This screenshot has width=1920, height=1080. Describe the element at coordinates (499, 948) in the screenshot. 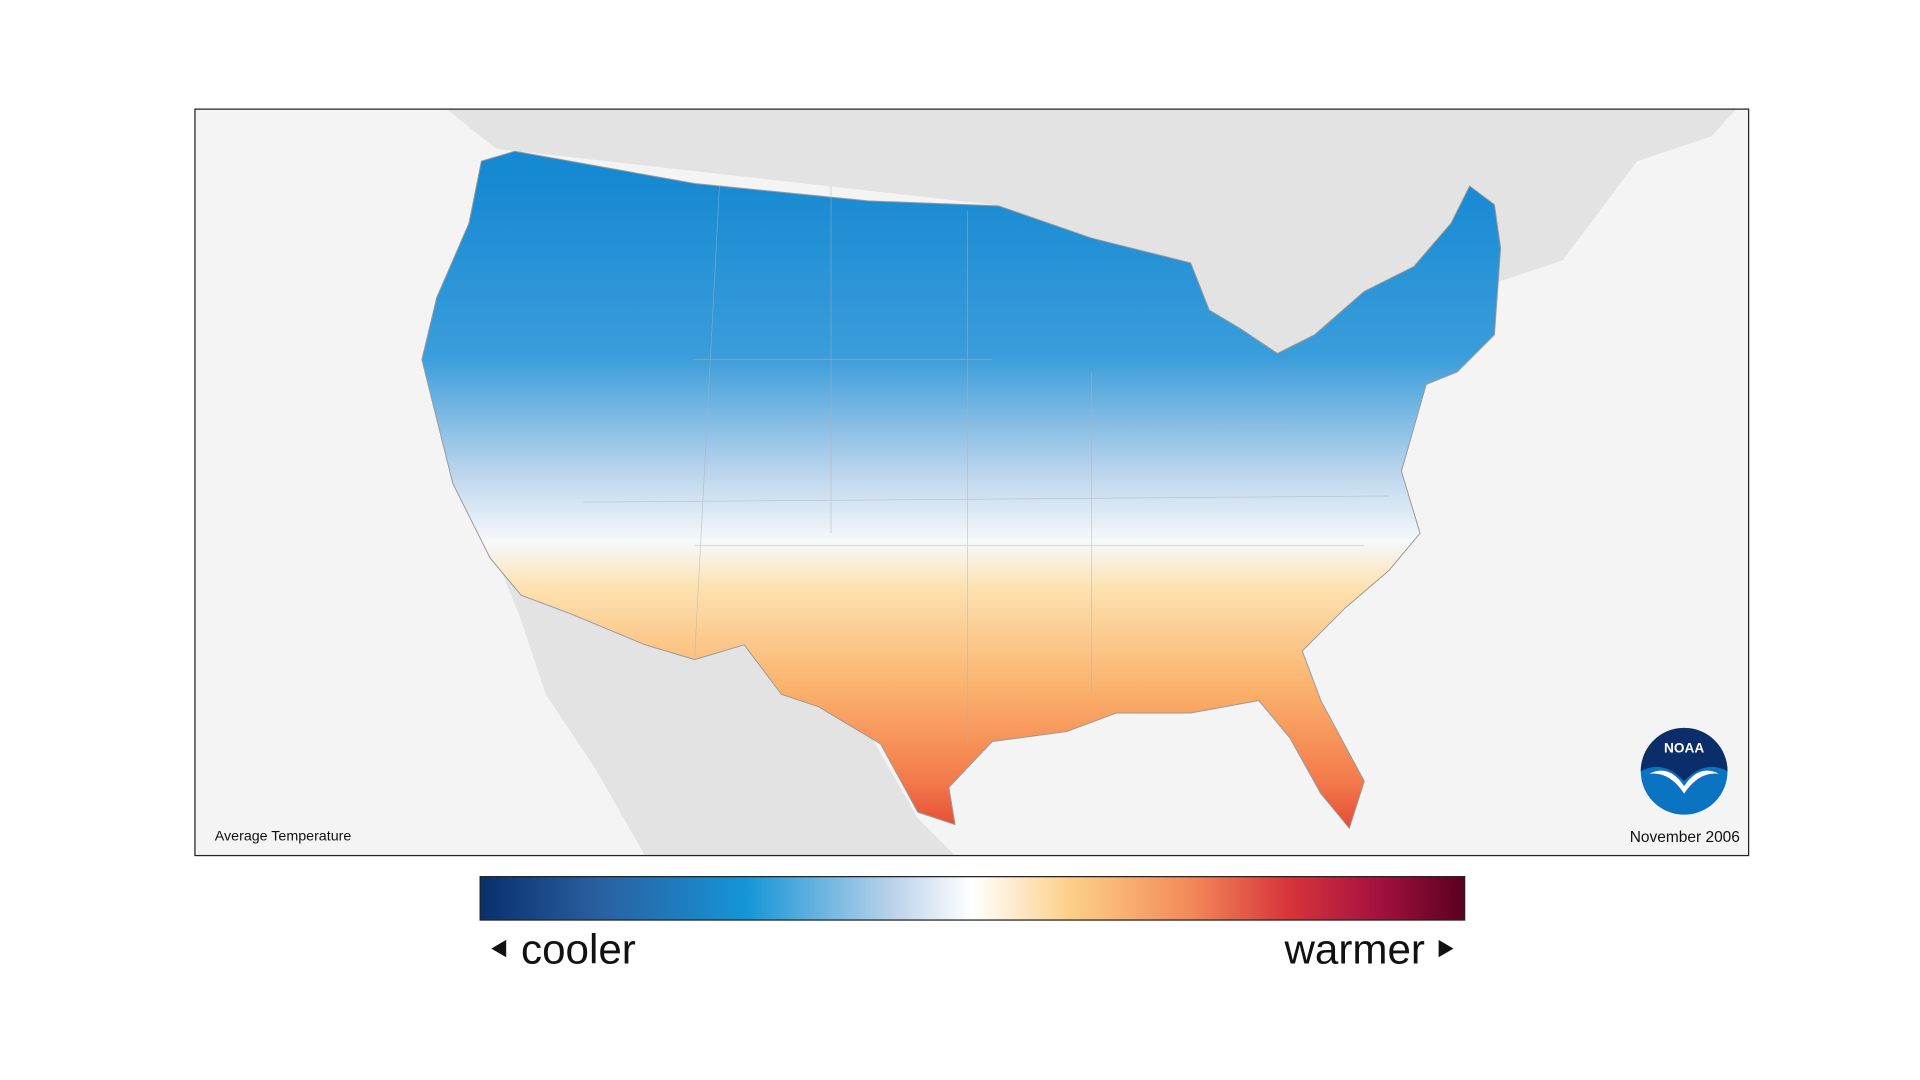

I see `cooler-arrow` at that location.